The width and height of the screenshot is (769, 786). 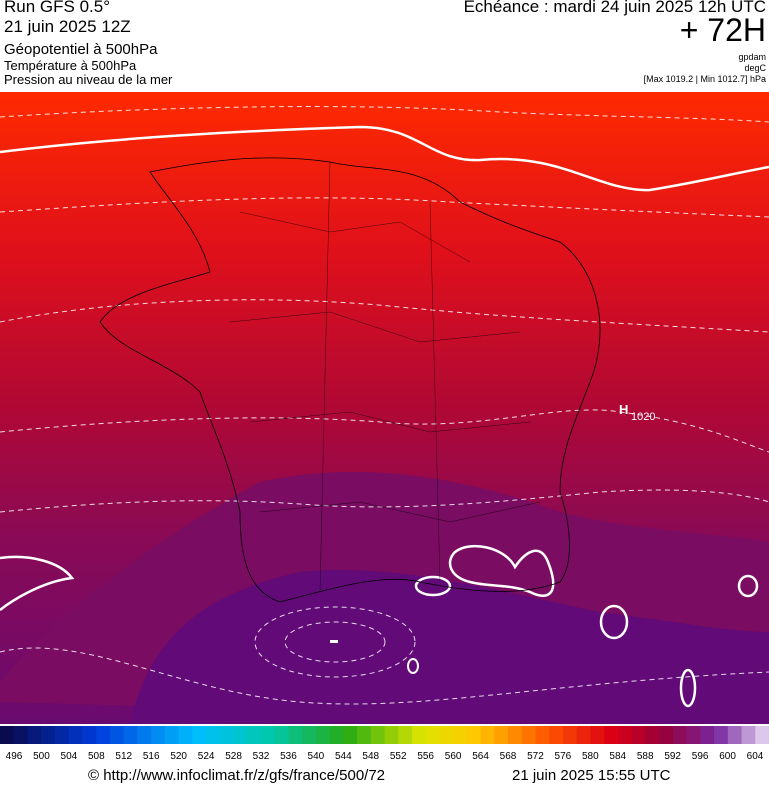 I want to click on scale-label: 516, so click(x=151, y=756).